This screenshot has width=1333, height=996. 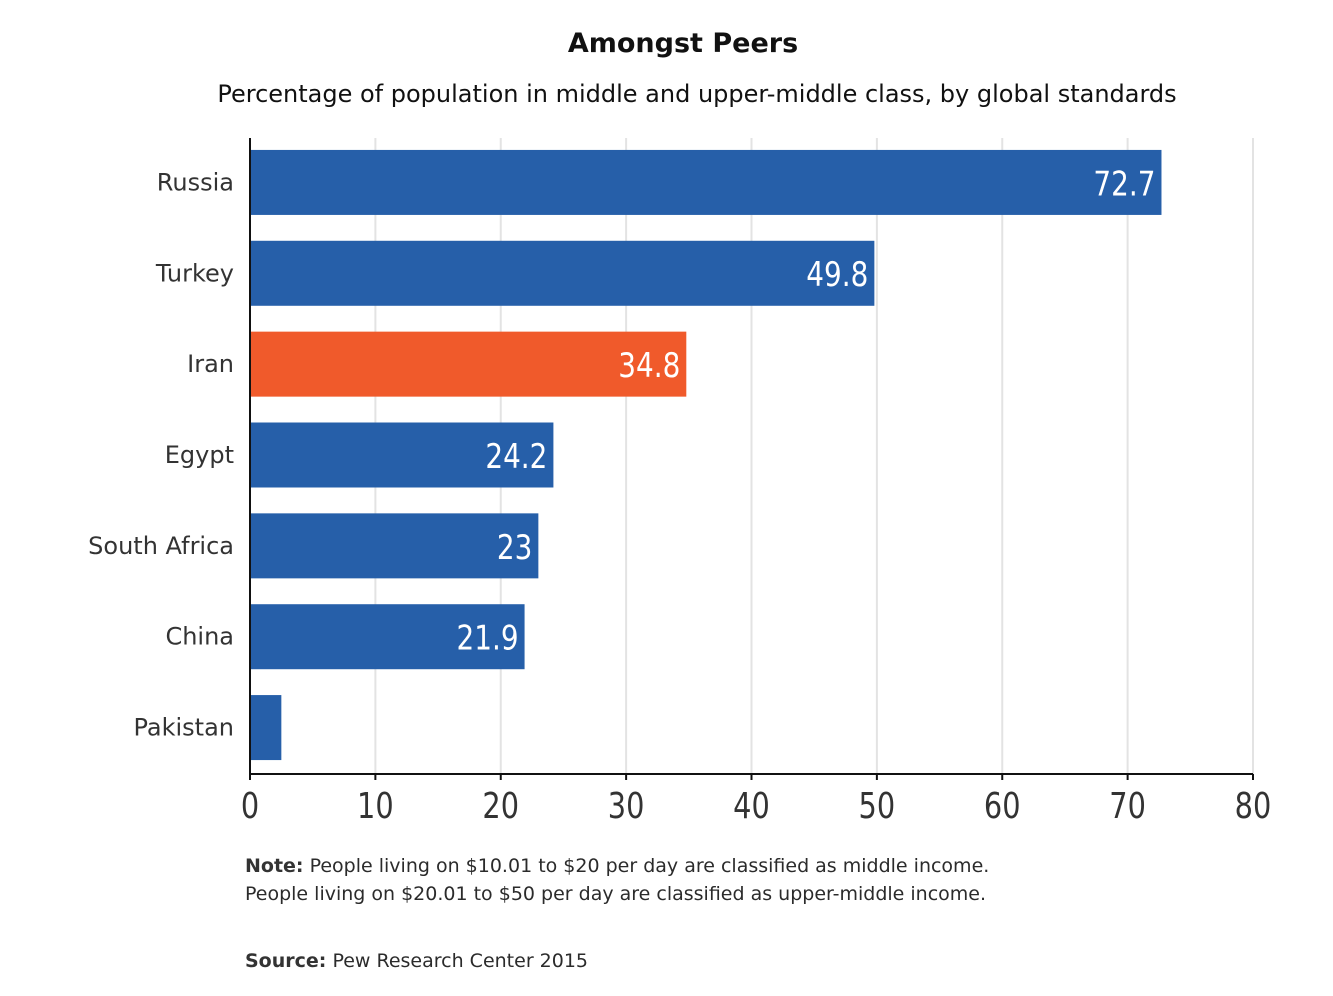 What do you see at coordinates (266, 728) in the screenshot?
I see `bar-pakistan` at bounding box center [266, 728].